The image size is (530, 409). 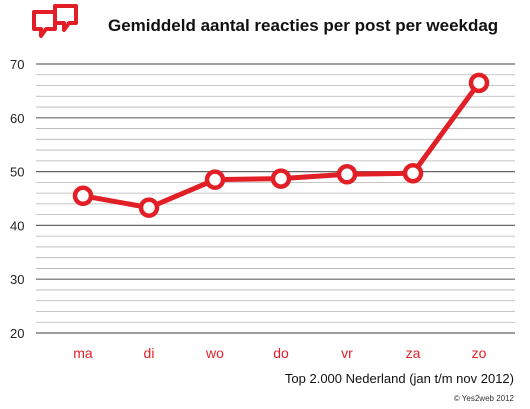 I want to click on y-tick-label: 40, so click(x=17, y=225).